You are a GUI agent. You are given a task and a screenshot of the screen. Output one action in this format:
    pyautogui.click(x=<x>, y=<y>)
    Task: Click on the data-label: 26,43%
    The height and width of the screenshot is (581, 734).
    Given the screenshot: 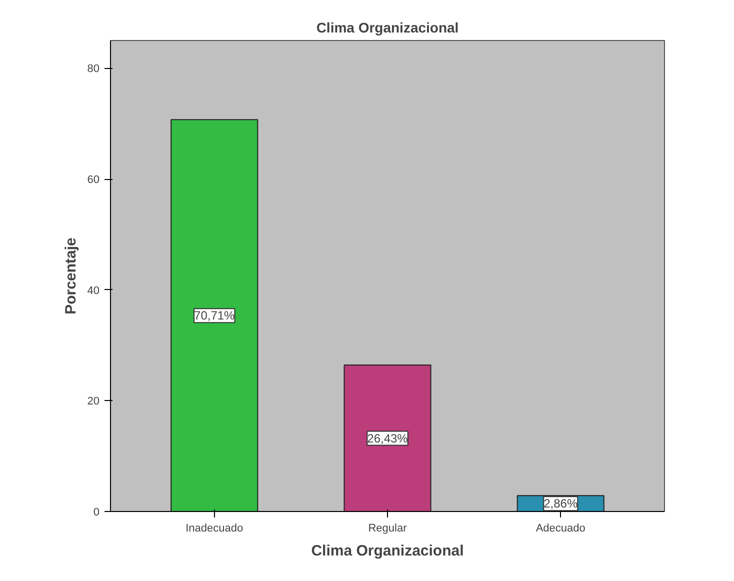 What is the action you would take?
    pyautogui.click(x=387, y=438)
    